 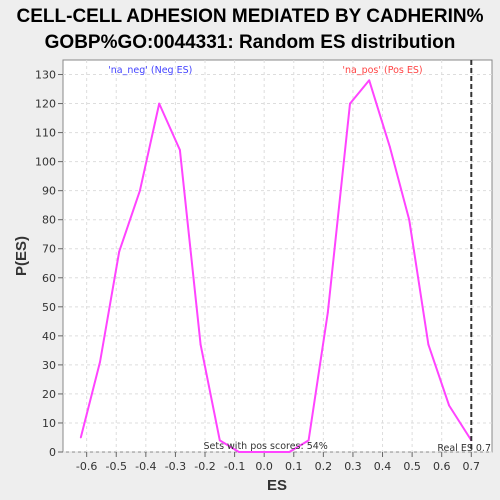 What do you see at coordinates (383, 466) in the screenshot?
I see `x-tick-label: 0.4` at bounding box center [383, 466].